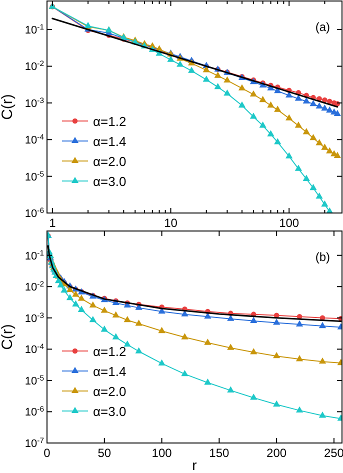  Describe the element at coordinates (47, 453) in the screenshot. I see `x-tick-label: 0` at that location.